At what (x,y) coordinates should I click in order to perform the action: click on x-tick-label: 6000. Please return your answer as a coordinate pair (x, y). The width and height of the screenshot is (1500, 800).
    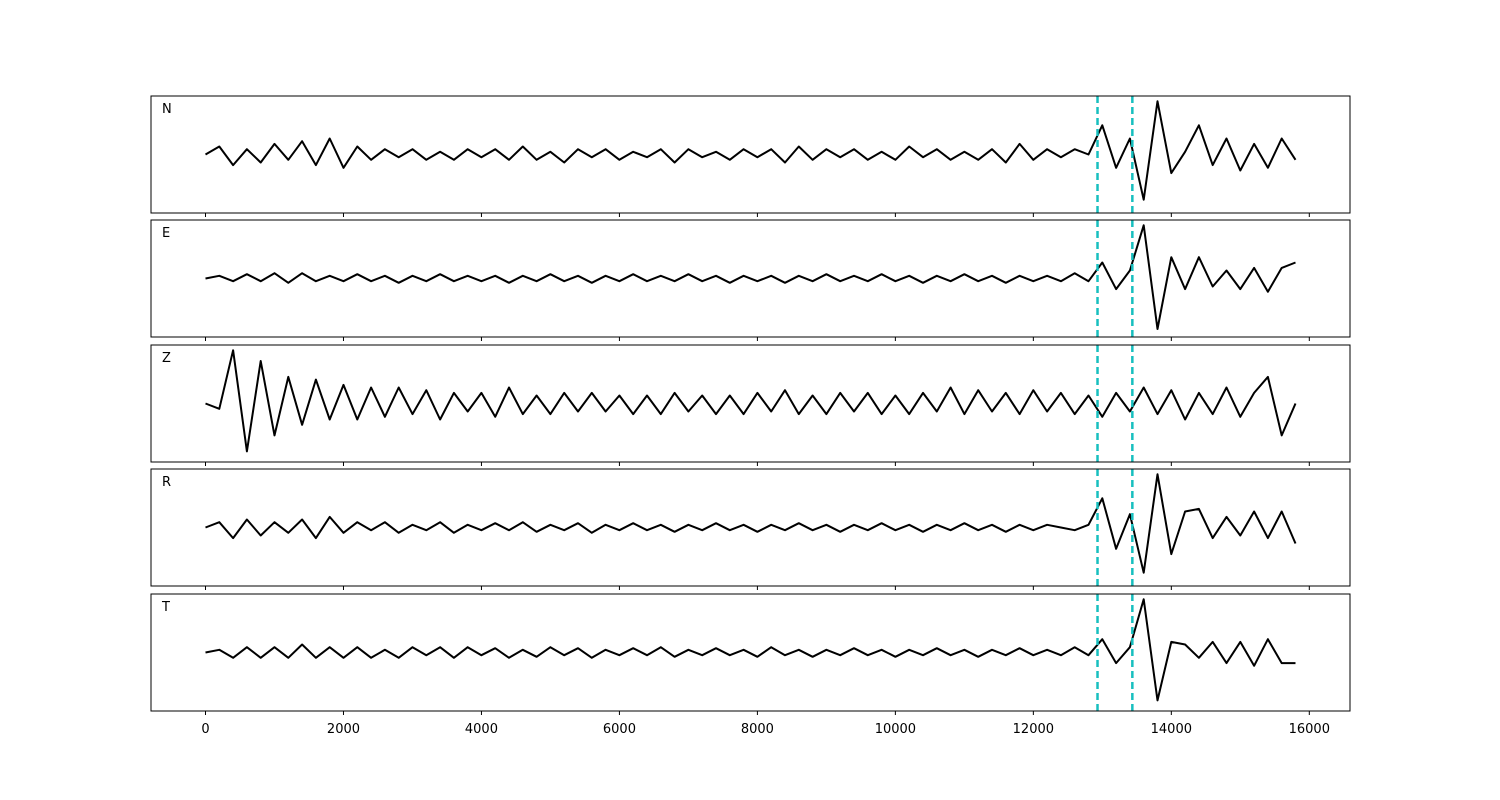
    Looking at the image, I should click on (619, 729).